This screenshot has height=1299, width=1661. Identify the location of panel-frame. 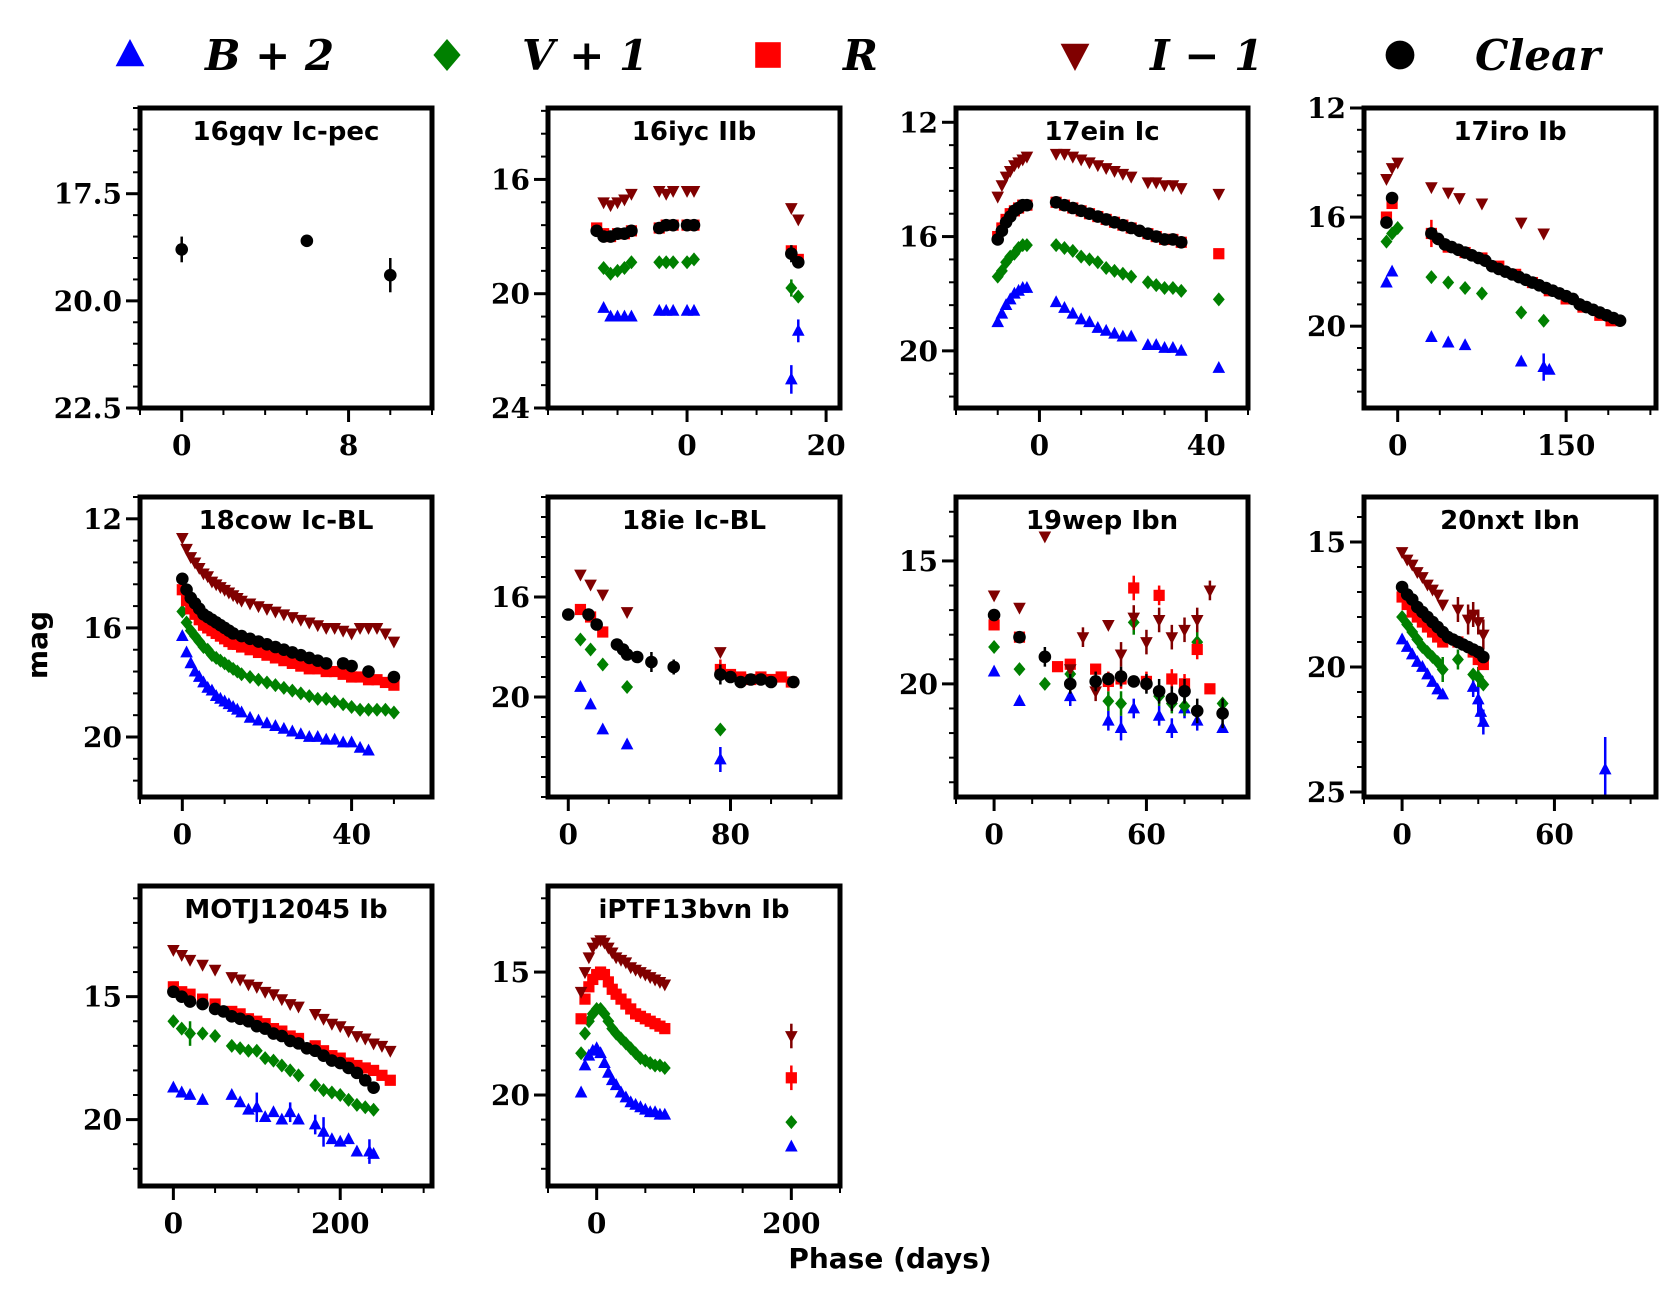
(694, 258).